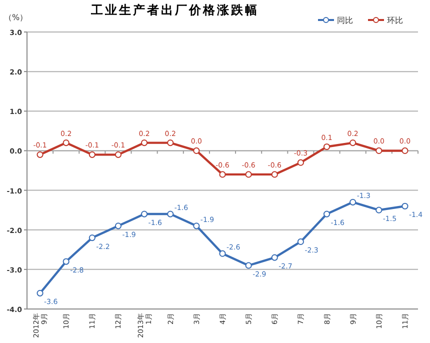 The height and width of the screenshot is (343, 430). I want to click on legend-label: 同比, so click(345, 20).